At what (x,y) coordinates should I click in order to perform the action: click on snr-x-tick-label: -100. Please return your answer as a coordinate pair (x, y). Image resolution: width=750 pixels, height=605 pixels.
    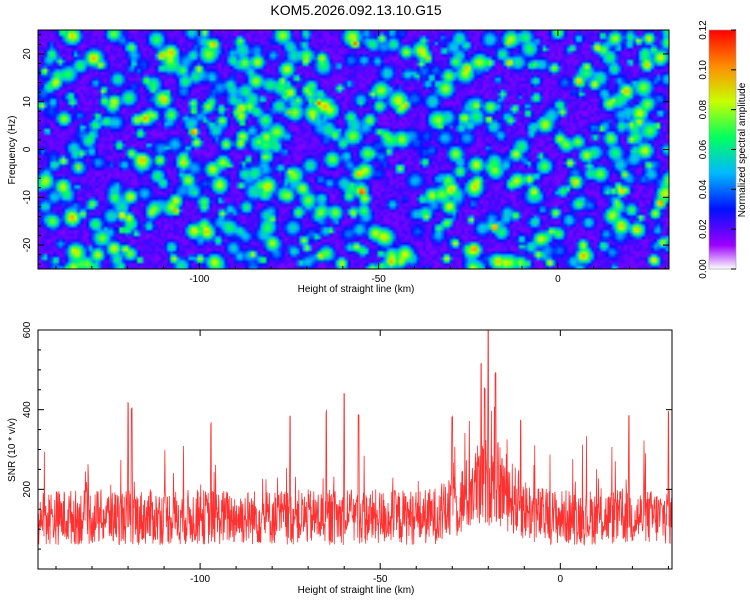
    Looking at the image, I should click on (200, 579).